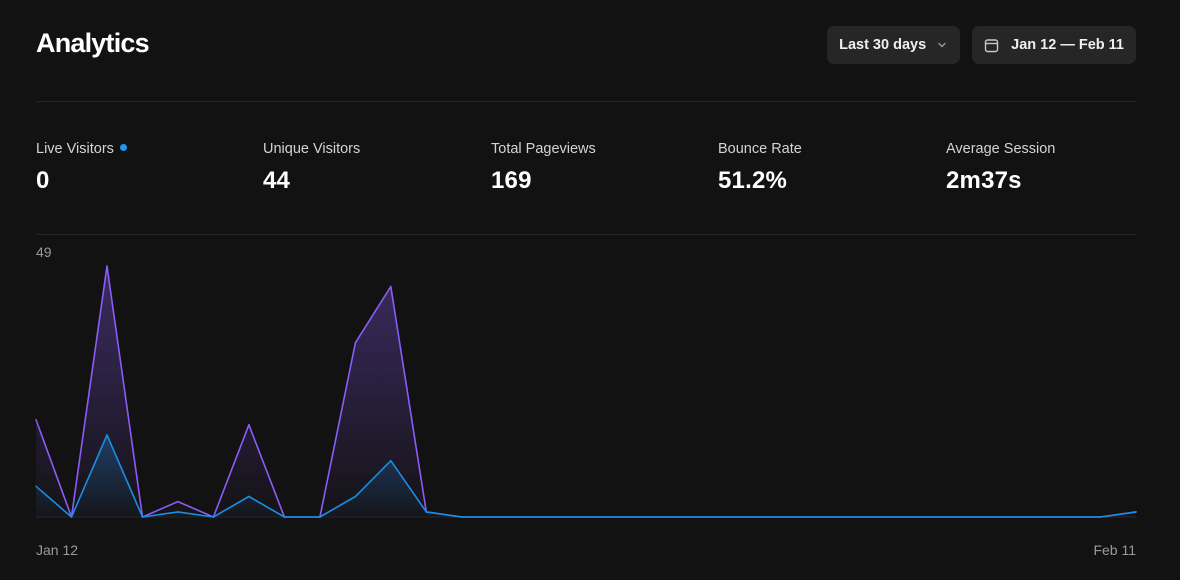 The height and width of the screenshot is (580, 1180). What do you see at coordinates (123, 147) in the screenshot?
I see `live-indicator-dot` at bounding box center [123, 147].